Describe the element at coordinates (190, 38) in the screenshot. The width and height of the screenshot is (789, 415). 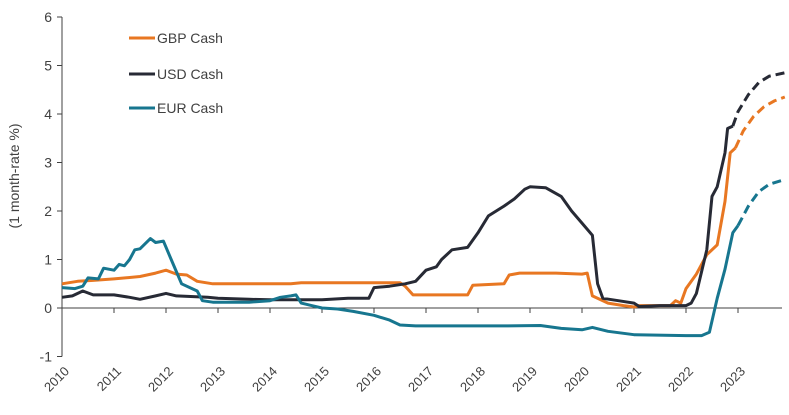
I see `legend-label-gbp-cash: GBP Cash` at that location.